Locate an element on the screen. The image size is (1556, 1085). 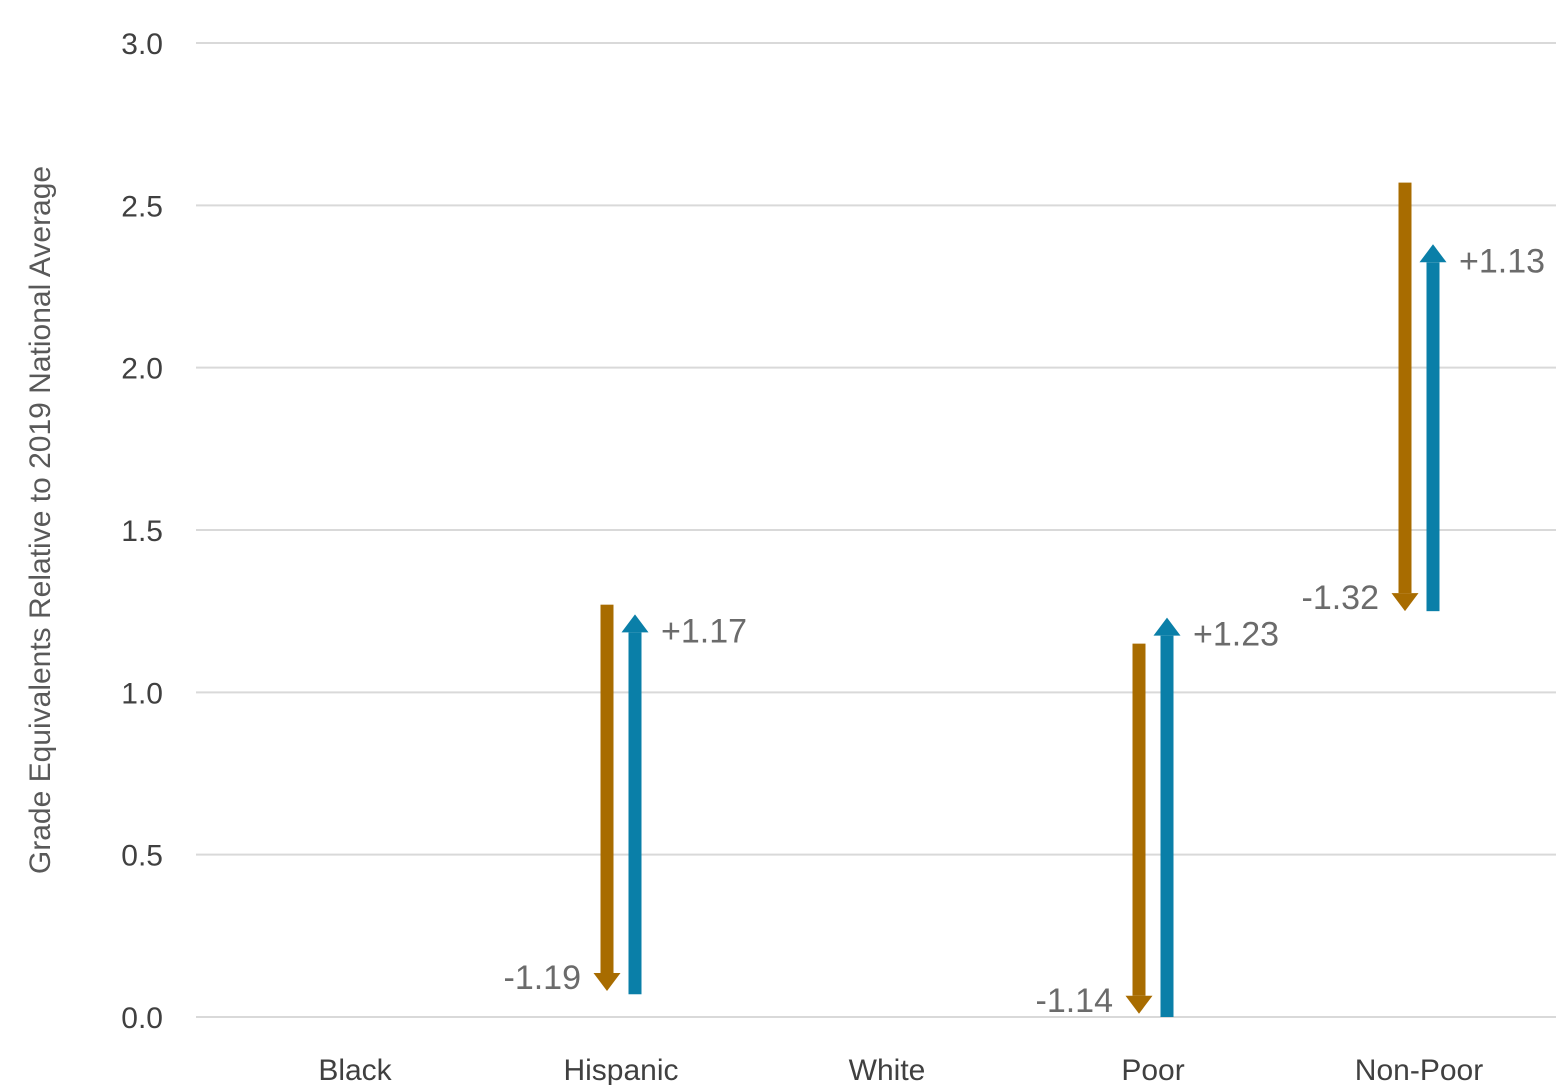
y-axis-ticks: 0.0 0.5 1.0 1.5 2.0 2.5 3.0 is located at coordinates (142, 531).